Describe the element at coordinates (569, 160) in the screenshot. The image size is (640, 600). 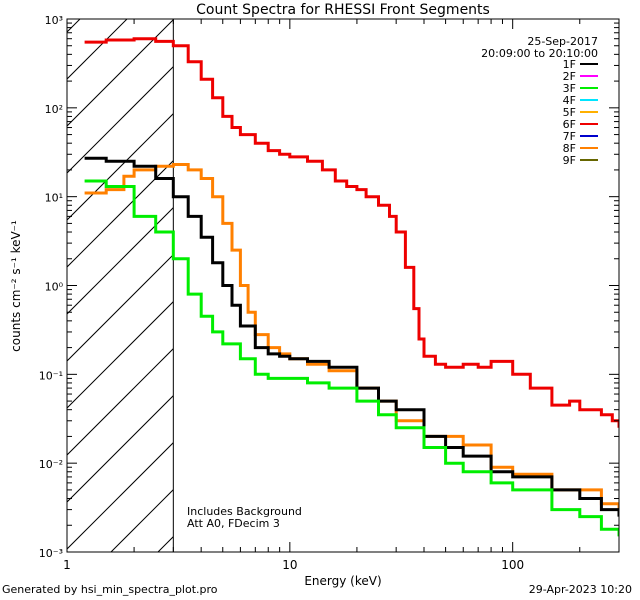
I see `legend-label-9f: 9F` at that location.